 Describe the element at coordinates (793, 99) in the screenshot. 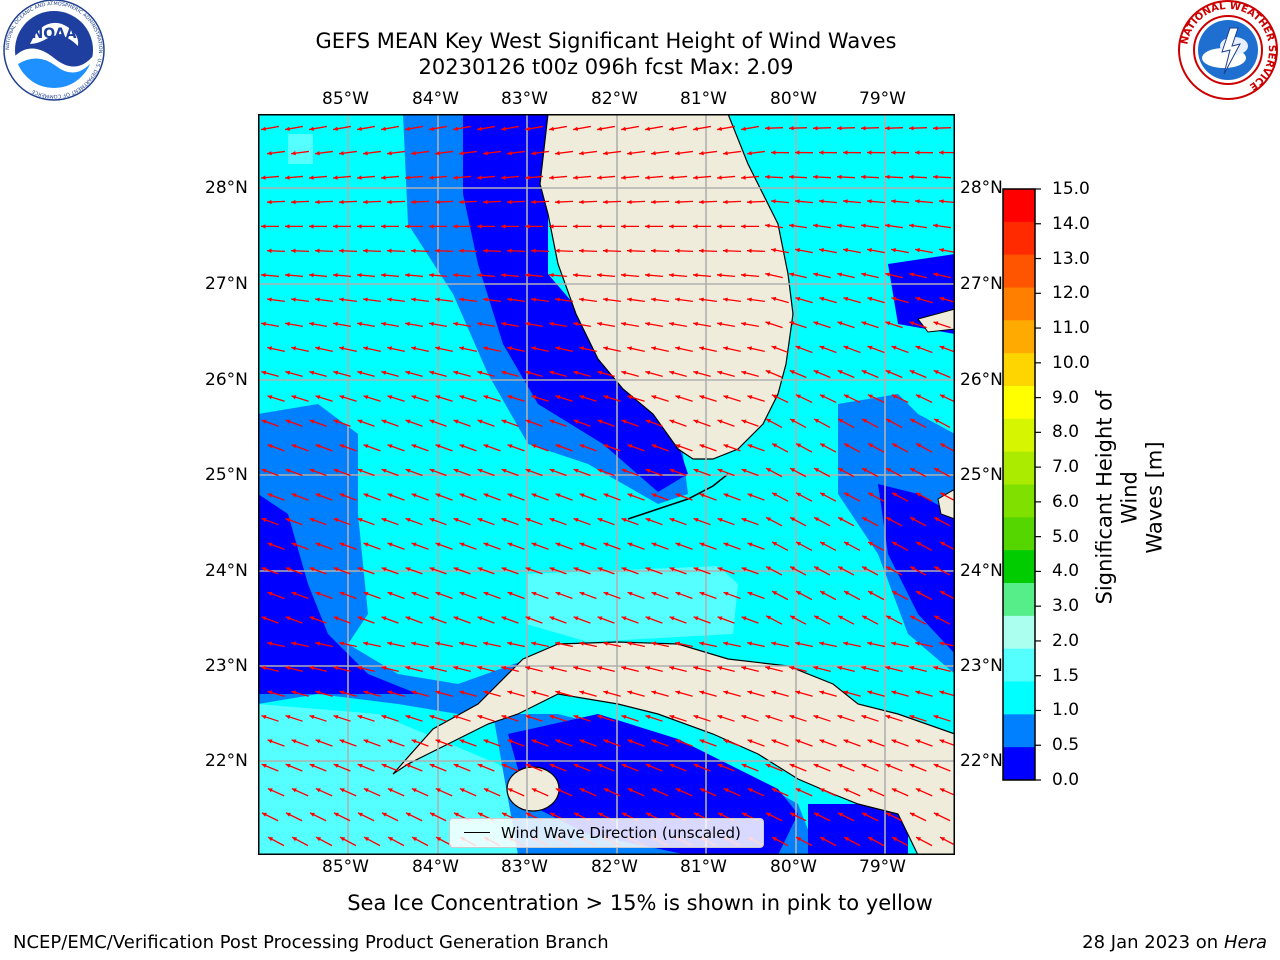

I see `lon-label-top-80w: 80°W` at that location.